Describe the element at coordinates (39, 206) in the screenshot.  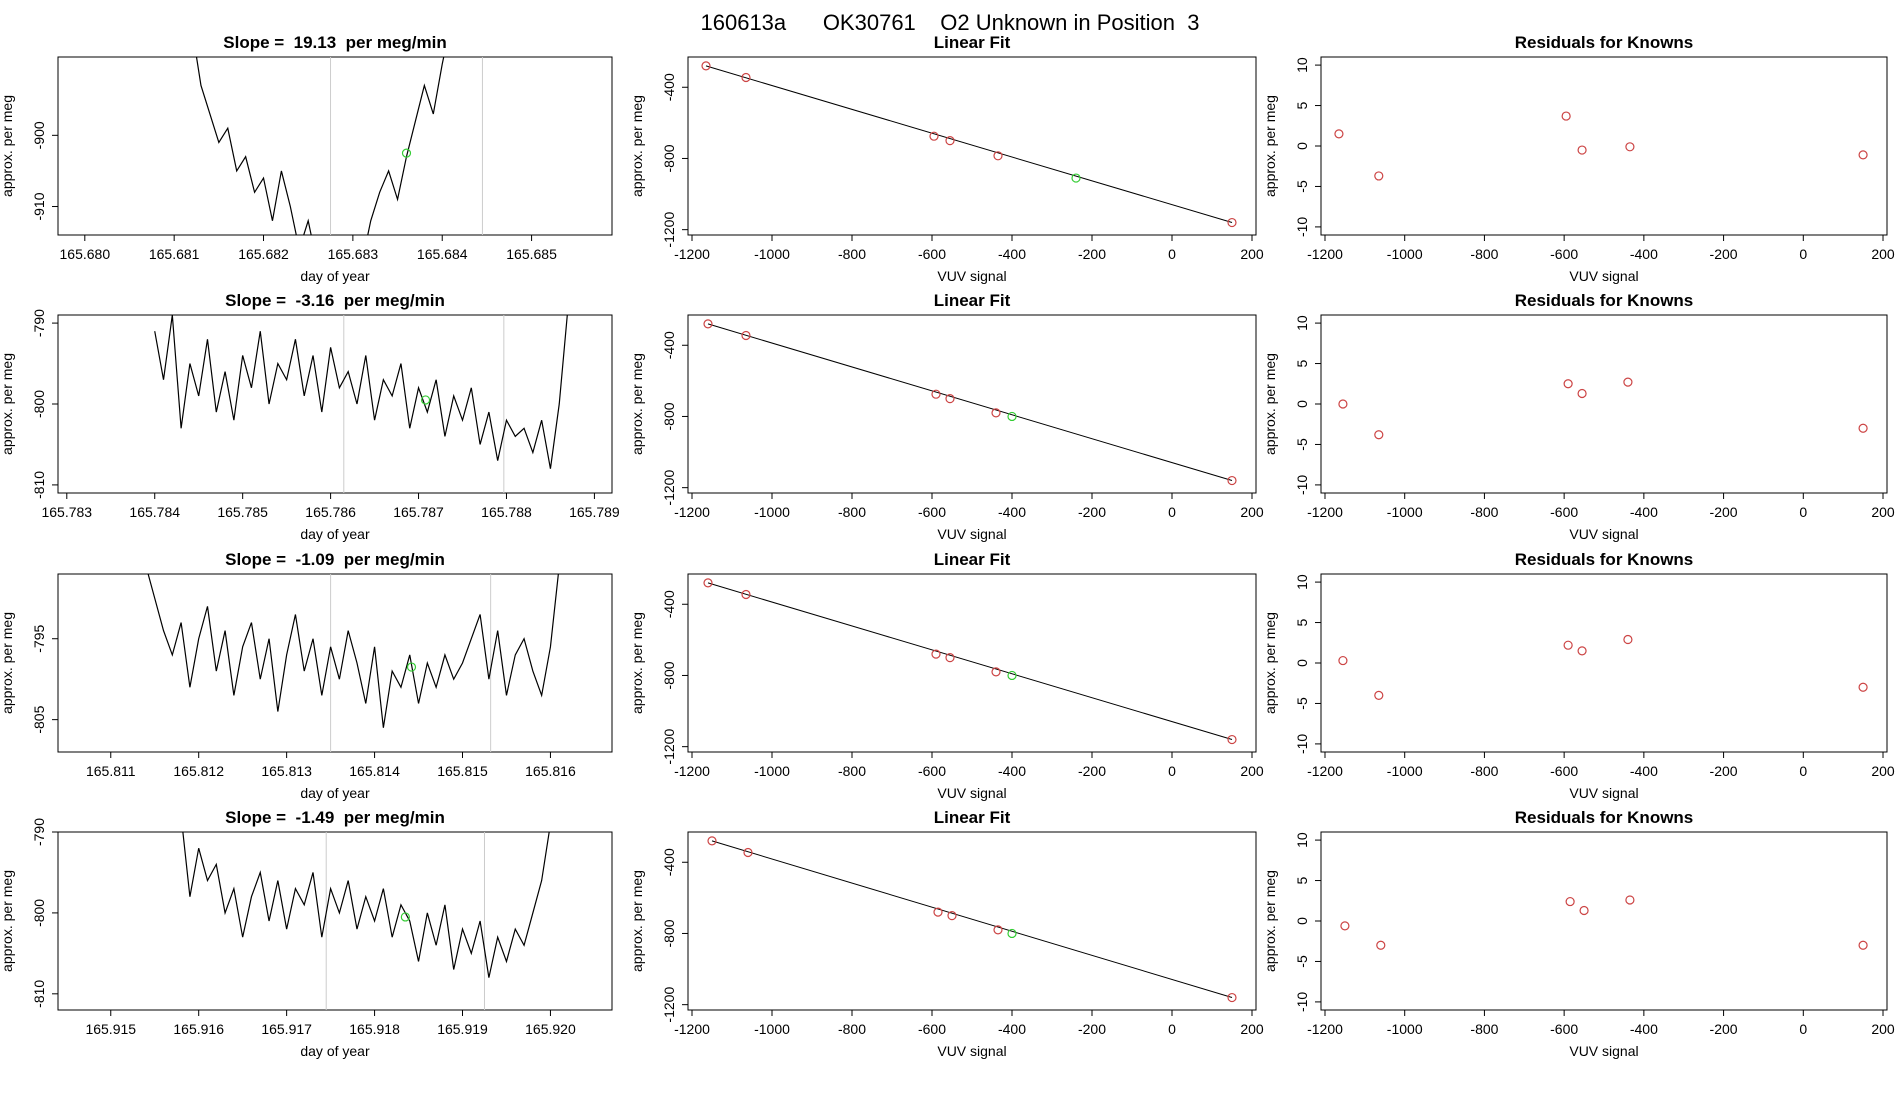
I see `y-tick-label: -910` at that location.